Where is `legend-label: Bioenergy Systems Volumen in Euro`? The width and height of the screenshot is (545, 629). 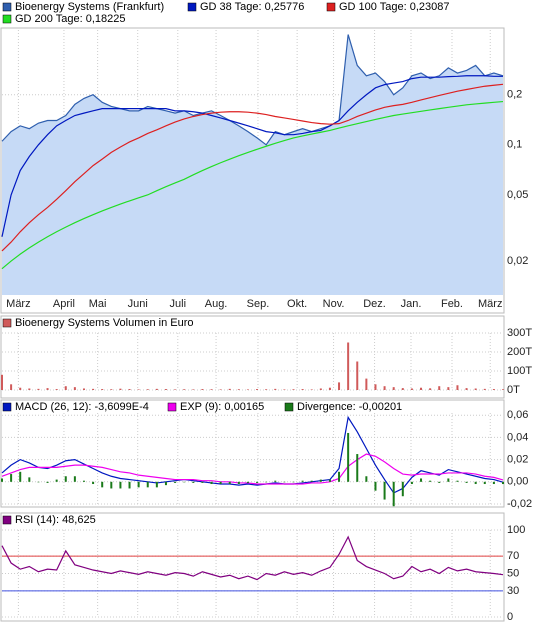
legend-label: Bioenergy Systems Volumen in Euro is located at coordinates (104, 323).